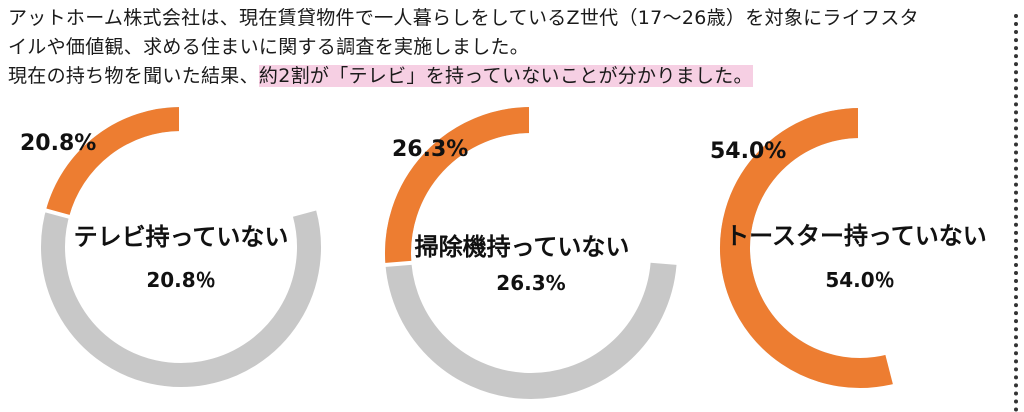 The width and height of the screenshot is (1024, 412). I want to click on dotted-border, so click(1016, 213).